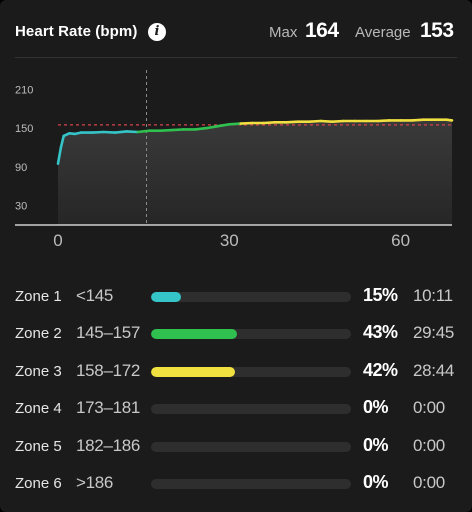  What do you see at coordinates (108, 445) in the screenshot?
I see `zone-range: 182–186` at bounding box center [108, 445].